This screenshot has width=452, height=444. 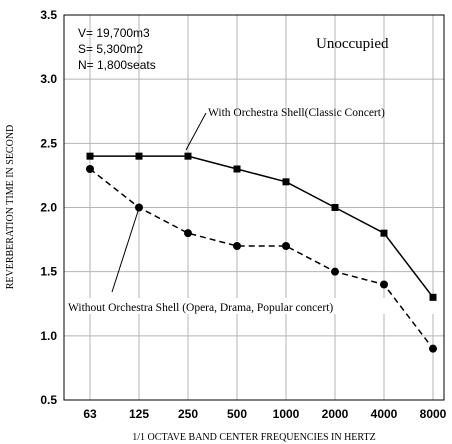 What do you see at coordinates (48, 336) in the screenshot?
I see `y-tick-label: 1.0` at bounding box center [48, 336].